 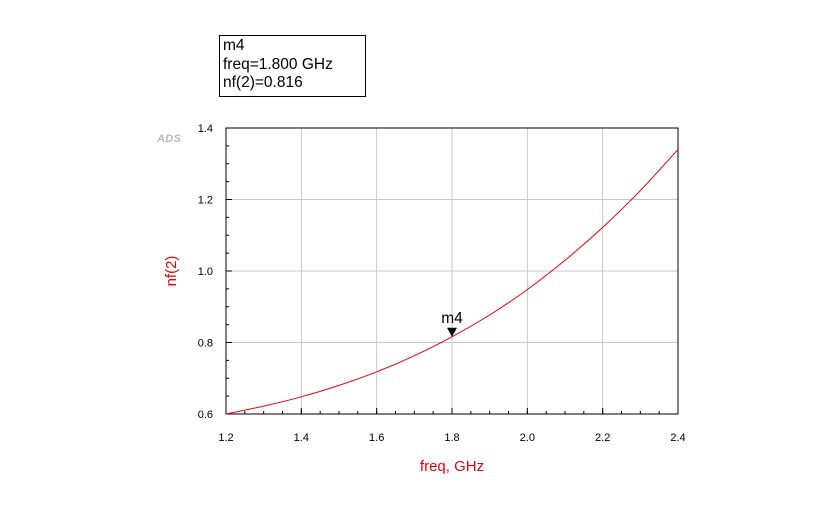 What do you see at coordinates (452, 332) in the screenshot?
I see `marker-triangle-icon` at bounding box center [452, 332].